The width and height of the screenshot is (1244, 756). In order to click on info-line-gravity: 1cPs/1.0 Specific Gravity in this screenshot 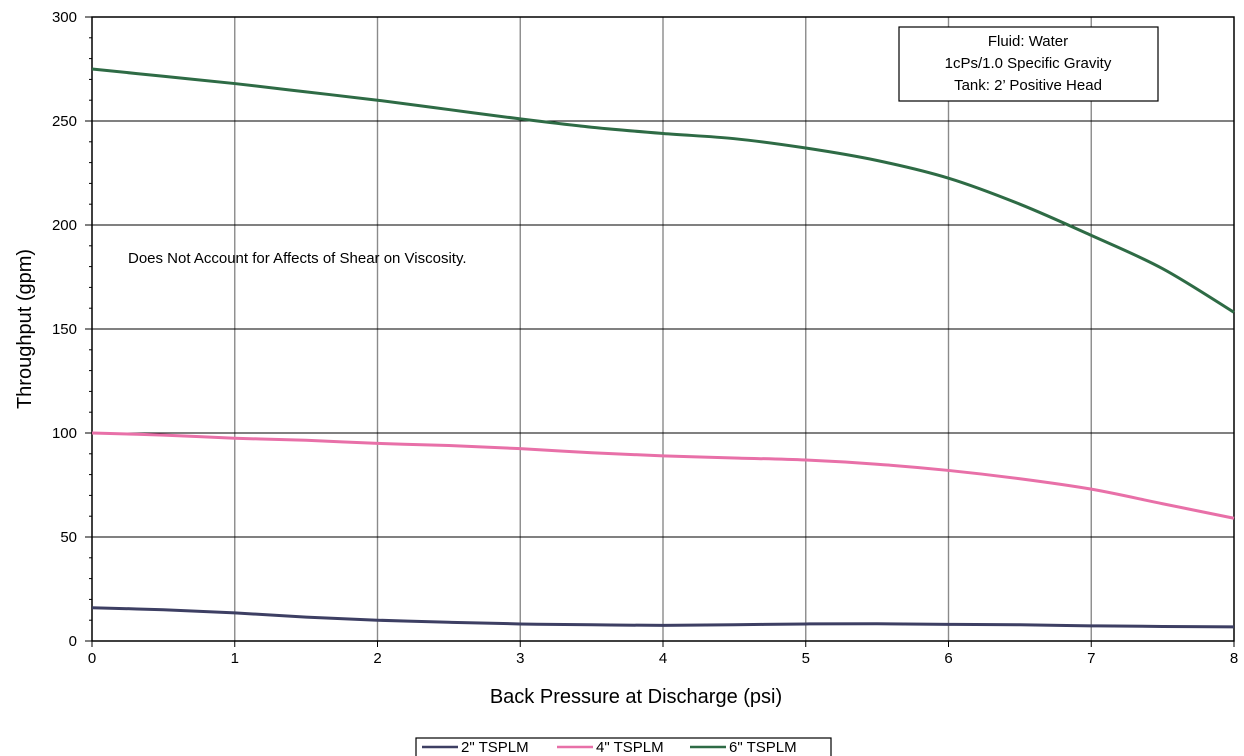, I will do `click(1028, 63)`.